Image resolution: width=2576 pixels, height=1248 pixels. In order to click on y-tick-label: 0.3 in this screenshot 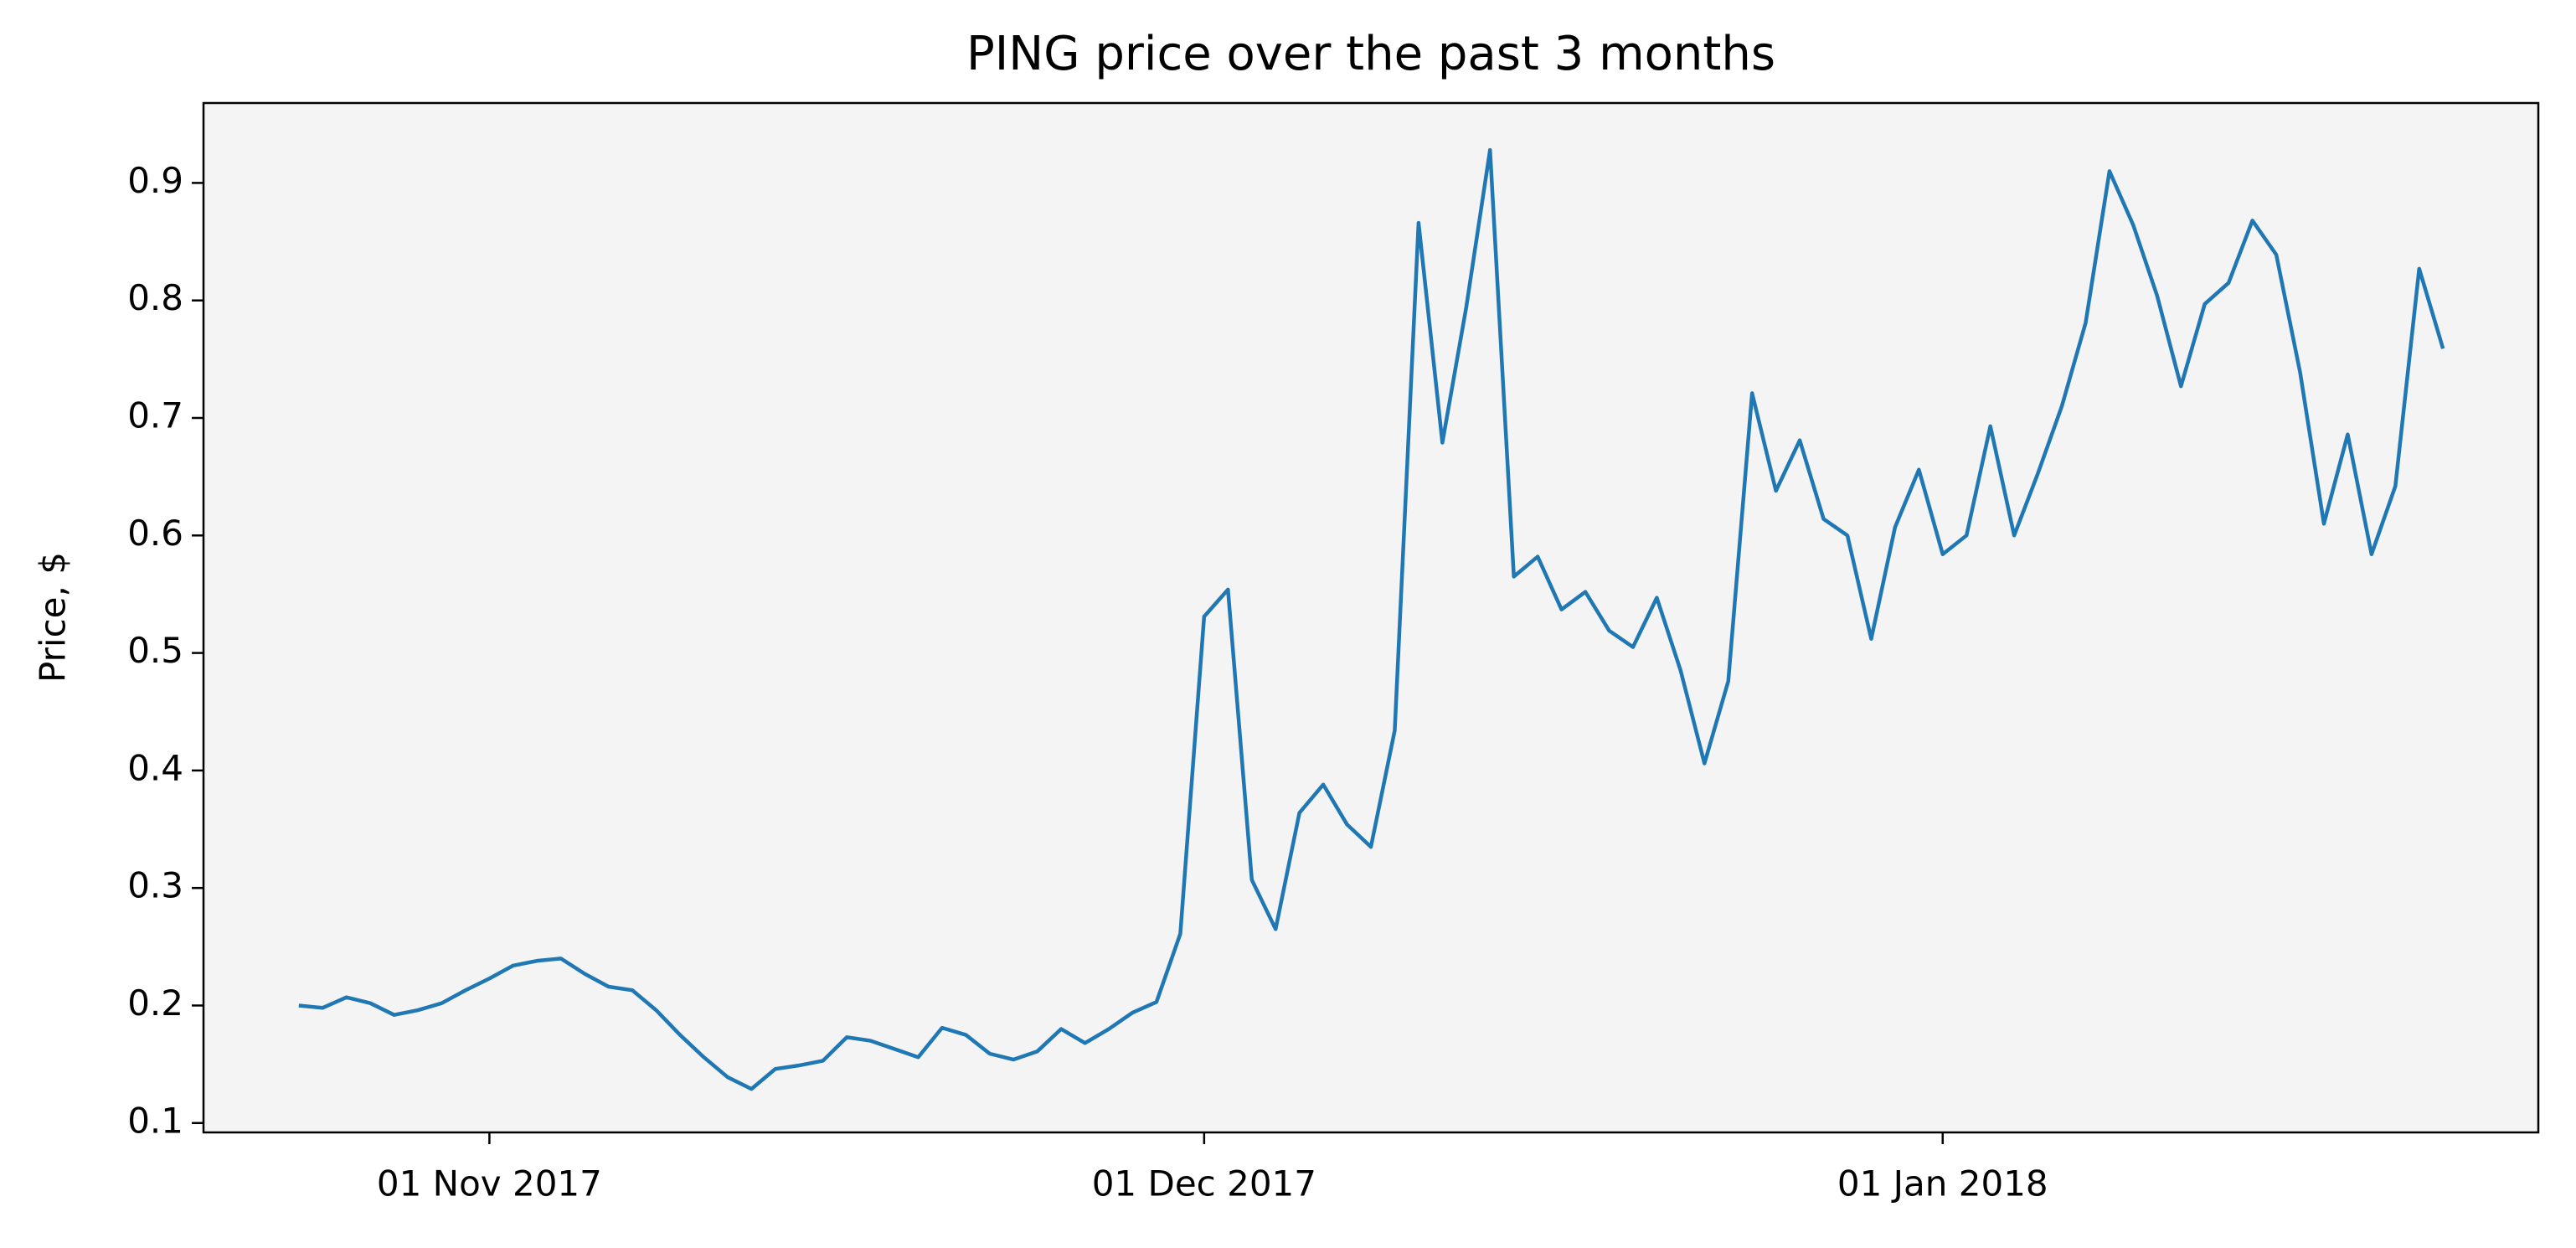, I will do `click(155, 885)`.